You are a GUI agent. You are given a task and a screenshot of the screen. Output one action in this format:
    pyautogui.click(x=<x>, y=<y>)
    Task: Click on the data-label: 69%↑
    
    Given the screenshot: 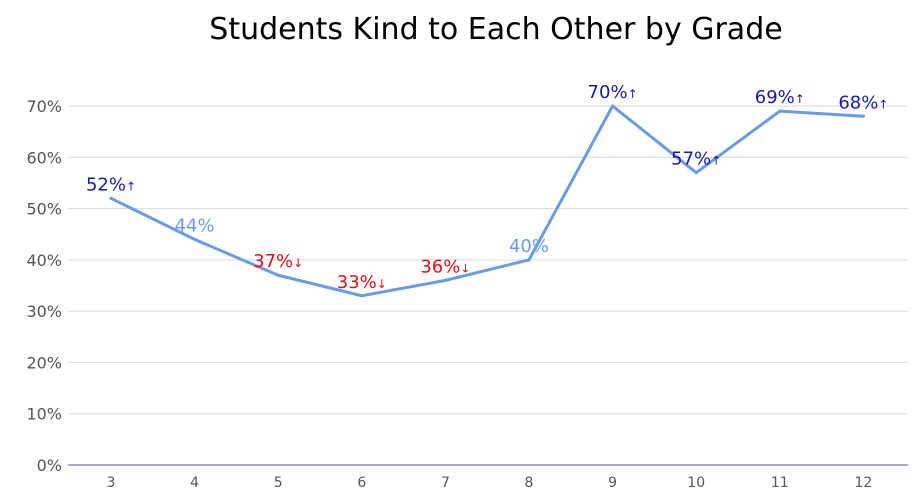 What is the action you would take?
    pyautogui.click(x=780, y=97)
    